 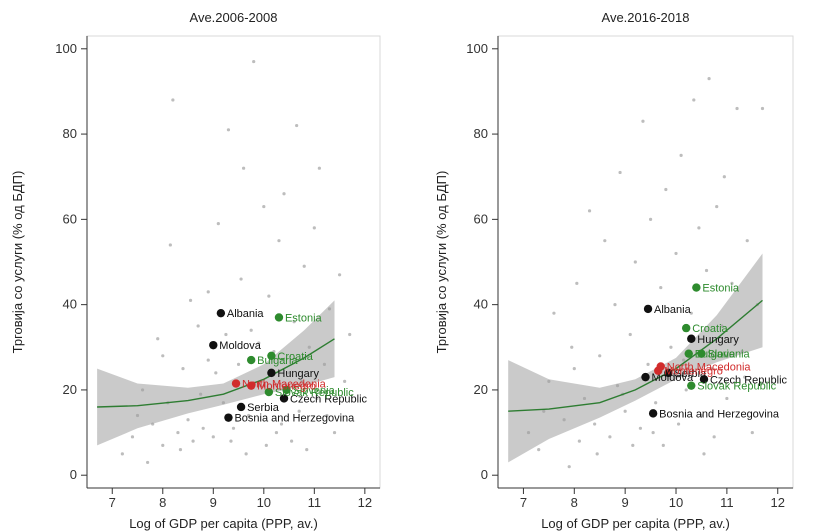 What do you see at coordinates (646, 17) in the screenshot?
I see `chart-title: Ave.2016-2018` at bounding box center [646, 17].